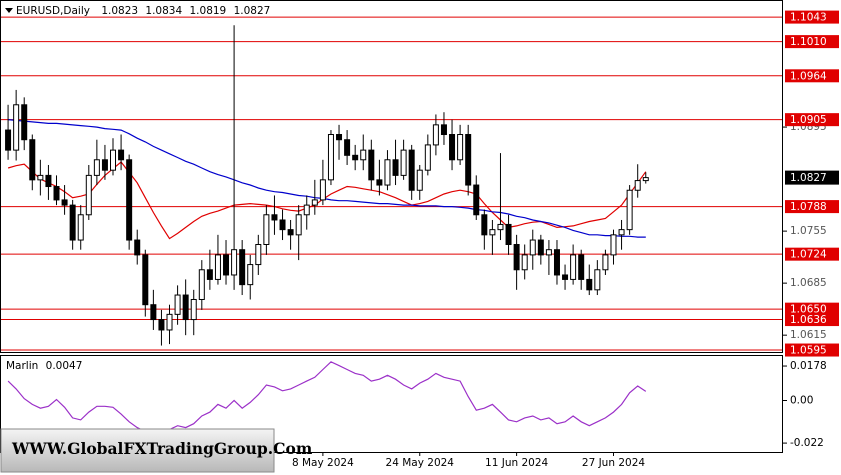 The height and width of the screenshot is (475, 841). Describe the element at coordinates (808, 76) in the screenshot. I see `level-label: 1.0964` at that location.